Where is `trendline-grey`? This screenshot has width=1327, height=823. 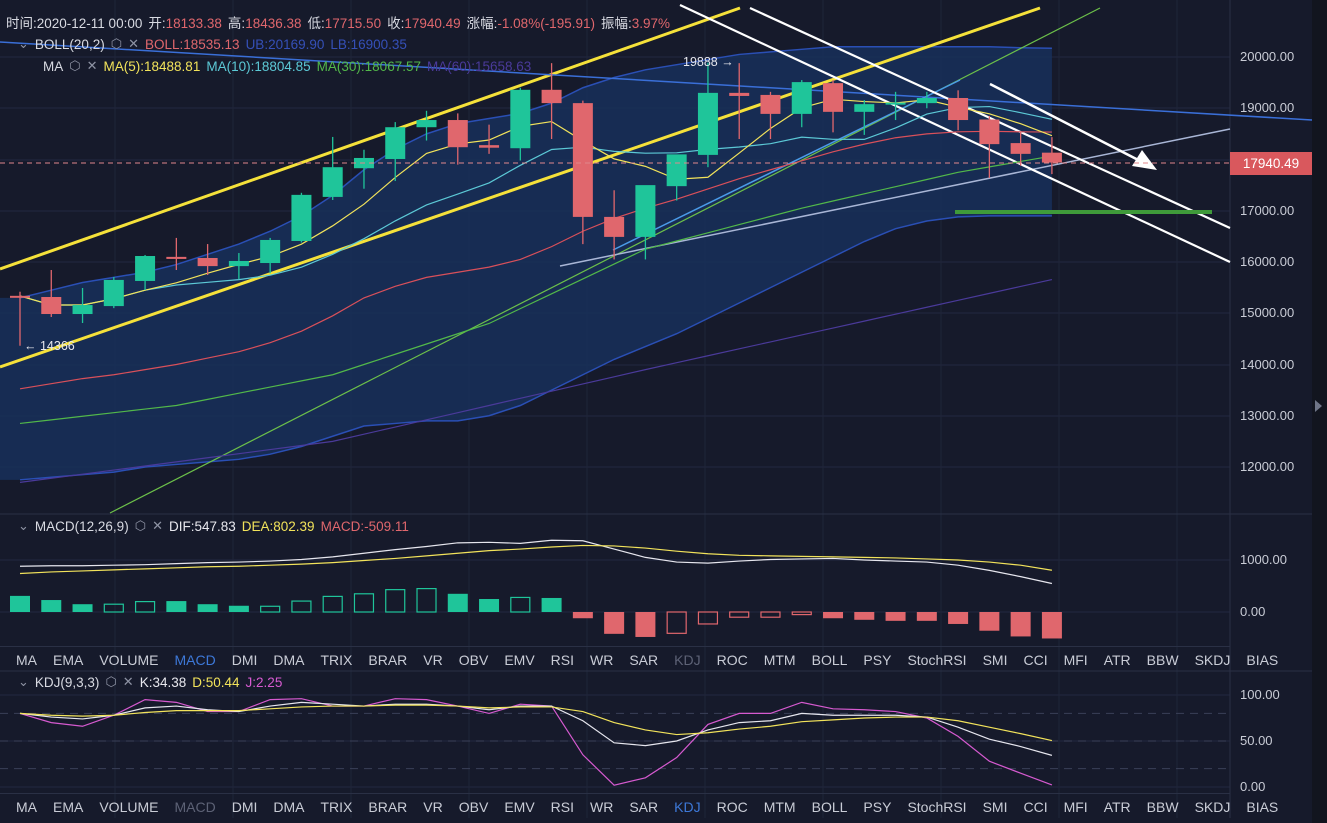 trendline-grey is located at coordinates (895, 197).